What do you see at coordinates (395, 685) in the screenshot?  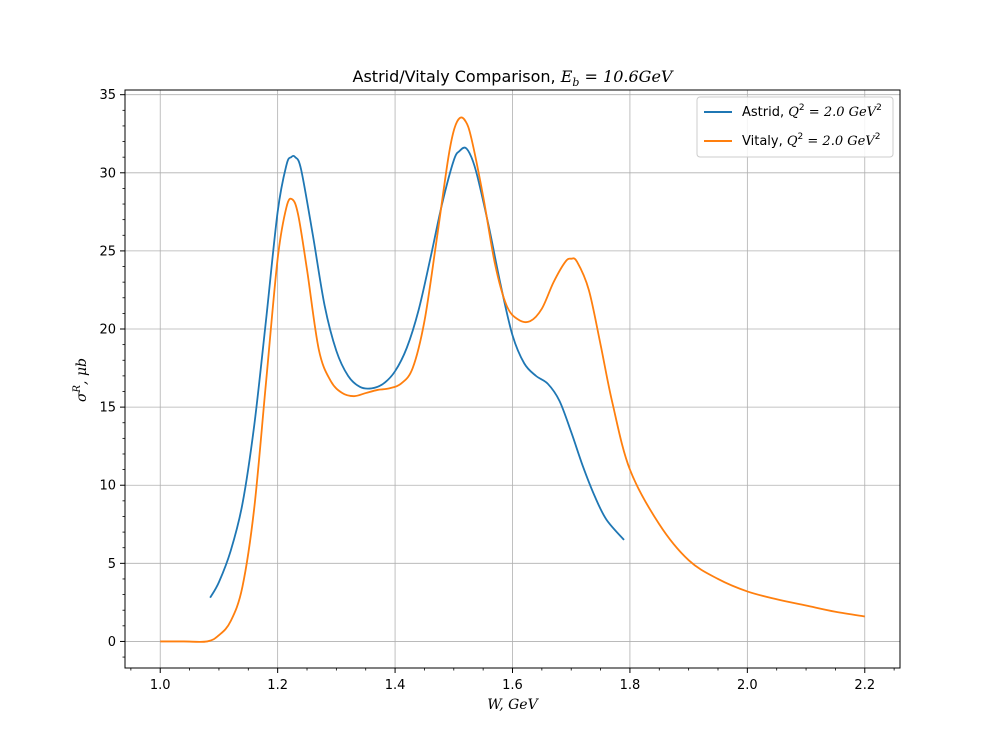 I see `x-tick-label: 1.4` at bounding box center [395, 685].